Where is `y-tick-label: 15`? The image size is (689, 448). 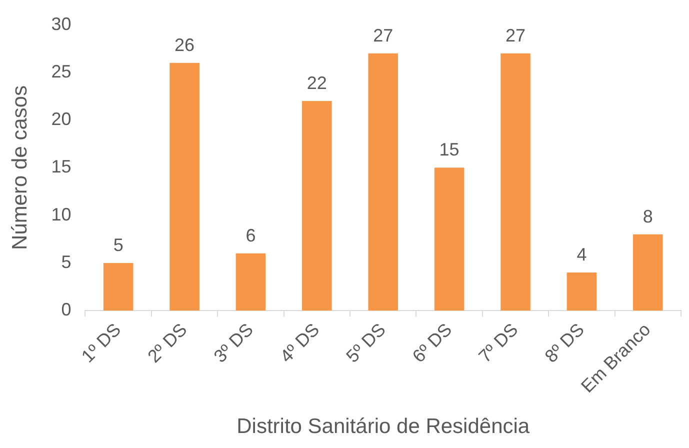
y-tick-label: 15 is located at coordinates (61, 166).